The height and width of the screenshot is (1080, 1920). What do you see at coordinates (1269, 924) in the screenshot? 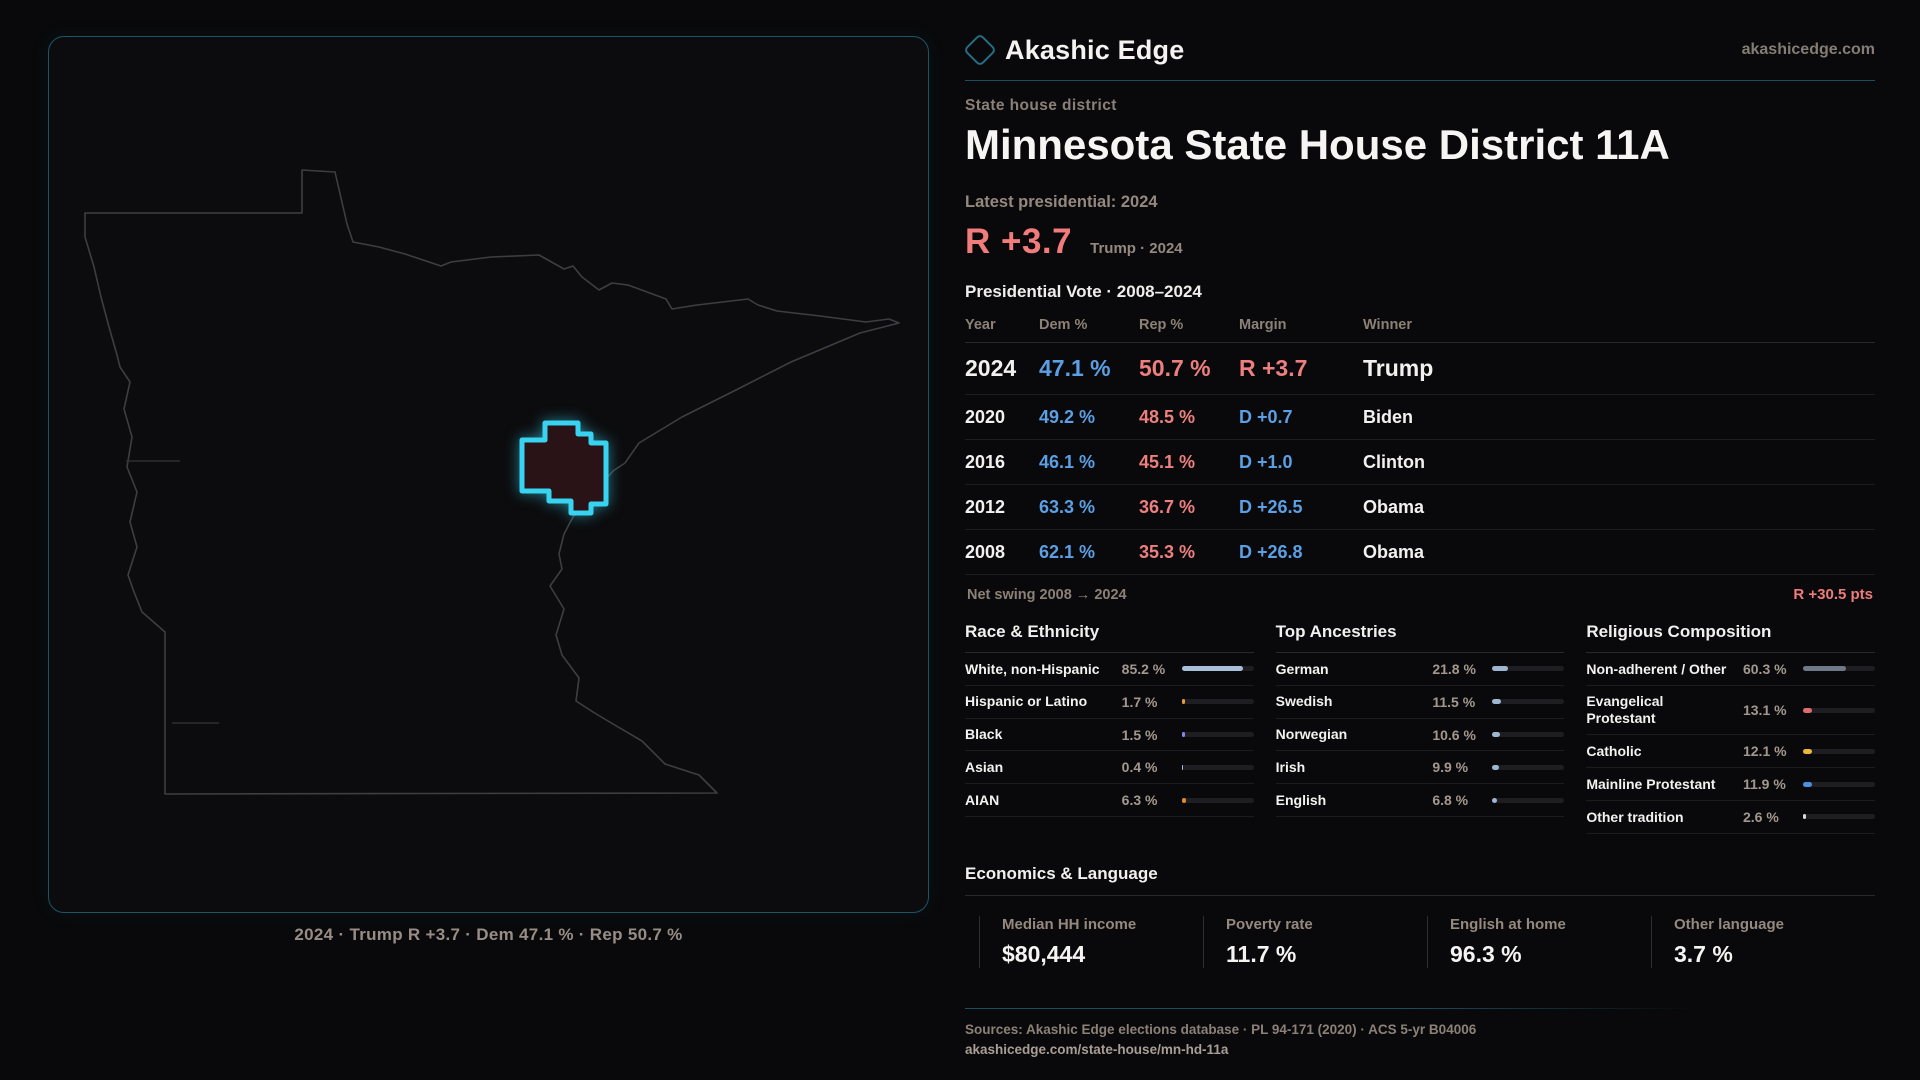
I see `stat-label: Poverty rate` at bounding box center [1269, 924].